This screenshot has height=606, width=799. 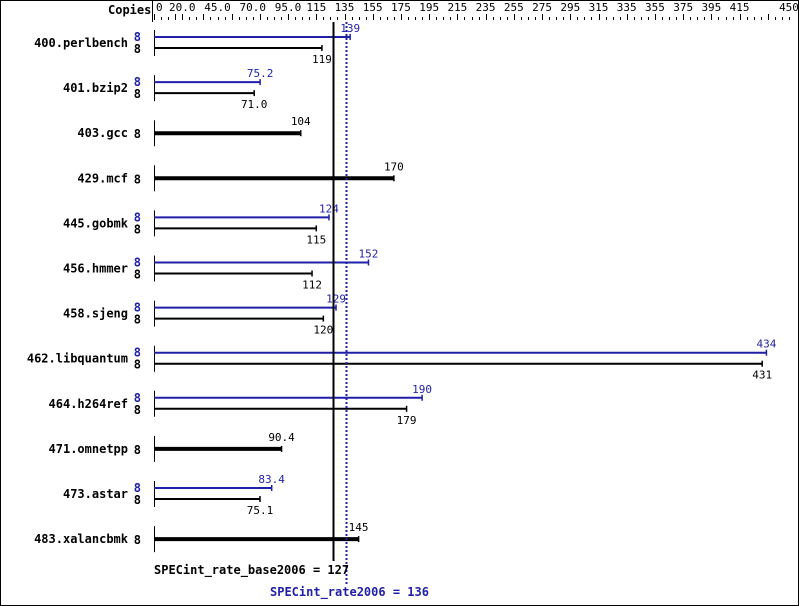 What do you see at coordinates (288, 7) in the screenshot?
I see `x-tick-label: 95.0` at bounding box center [288, 7].